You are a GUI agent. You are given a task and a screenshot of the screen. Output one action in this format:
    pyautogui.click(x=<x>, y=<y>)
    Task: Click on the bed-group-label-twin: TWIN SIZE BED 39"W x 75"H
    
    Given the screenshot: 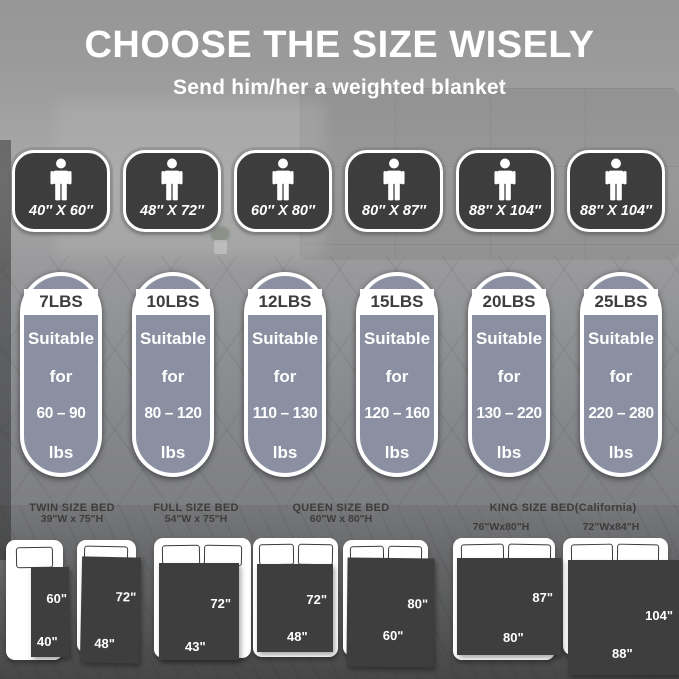 What is the action you would take?
    pyautogui.click(x=72, y=514)
    